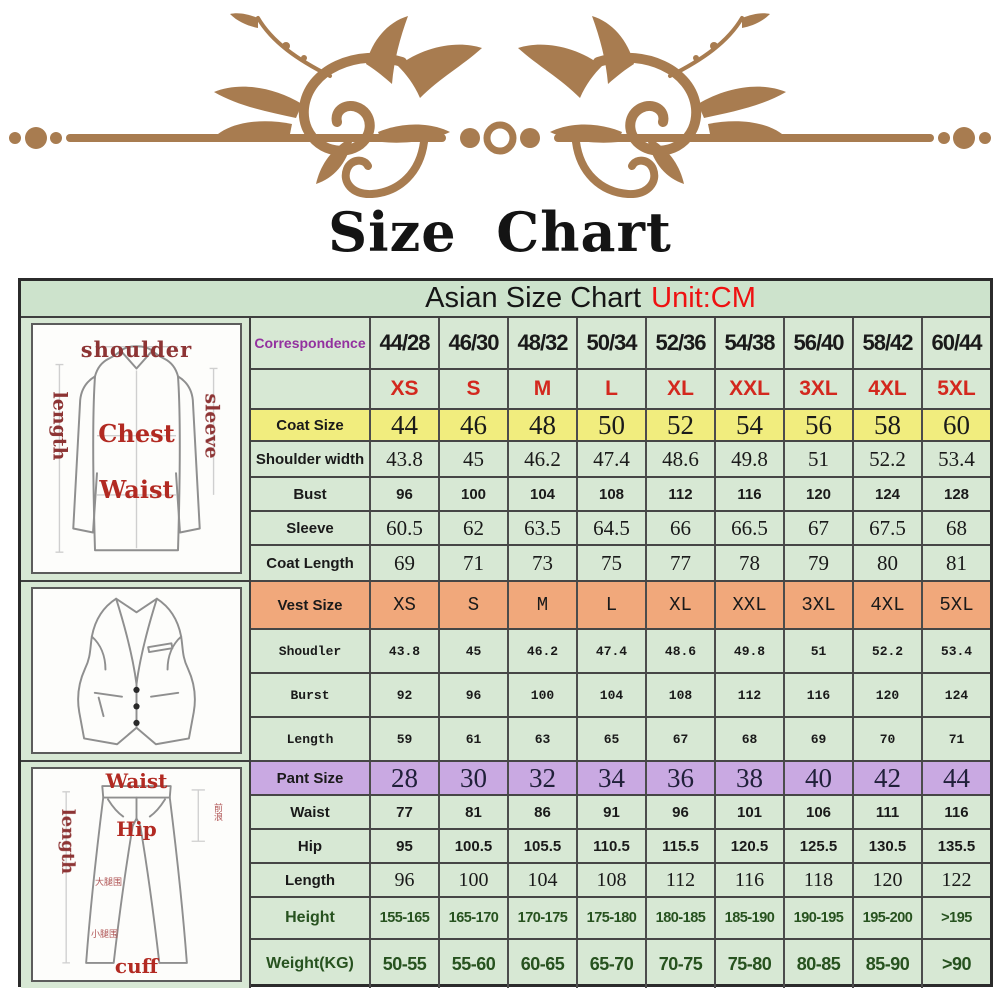 Image resolution: width=1000 pixels, height=996 pixels. Describe the element at coordinates (681, 778) in the screenshot. I see `cell-value: 36` at that location.